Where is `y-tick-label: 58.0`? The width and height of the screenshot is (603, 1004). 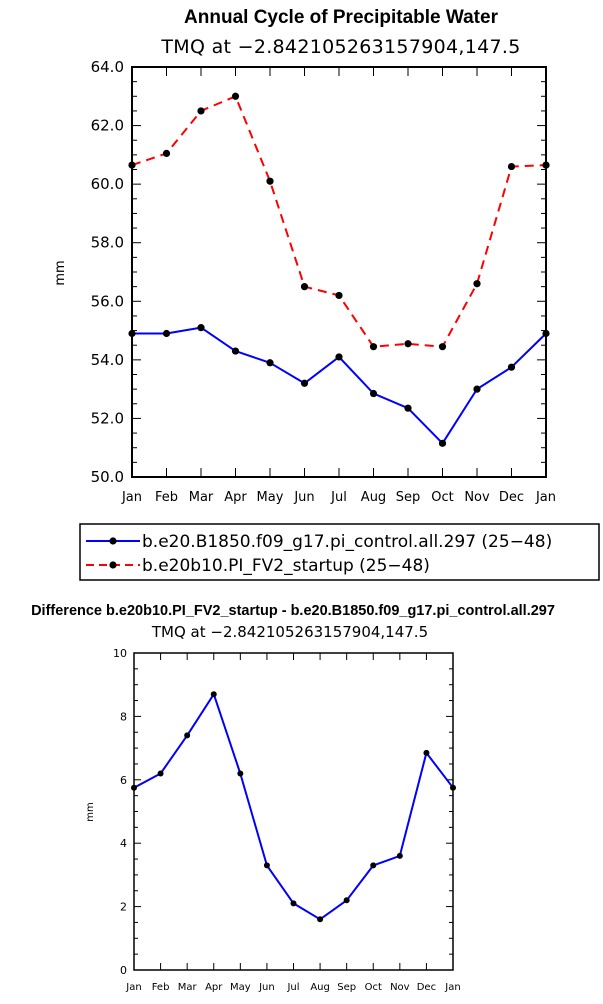
y-tick-label: 58.0 is located at coordinates (107, 243).